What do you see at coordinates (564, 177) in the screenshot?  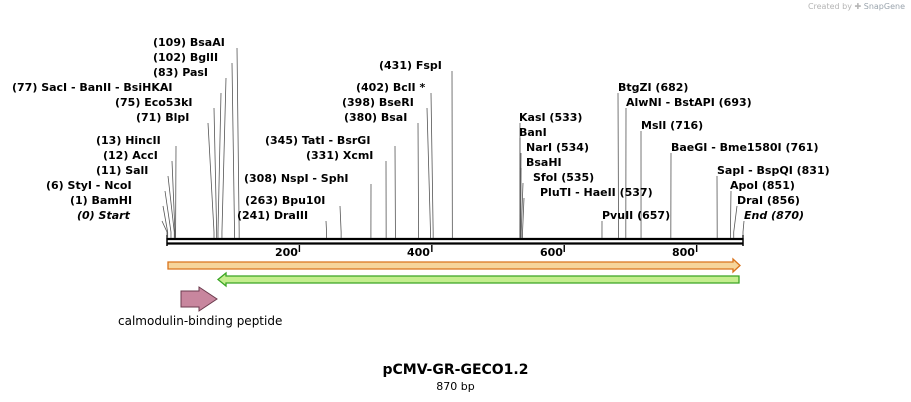 I see `site-label: SfoI (535)` at bounding box center [564, 177].